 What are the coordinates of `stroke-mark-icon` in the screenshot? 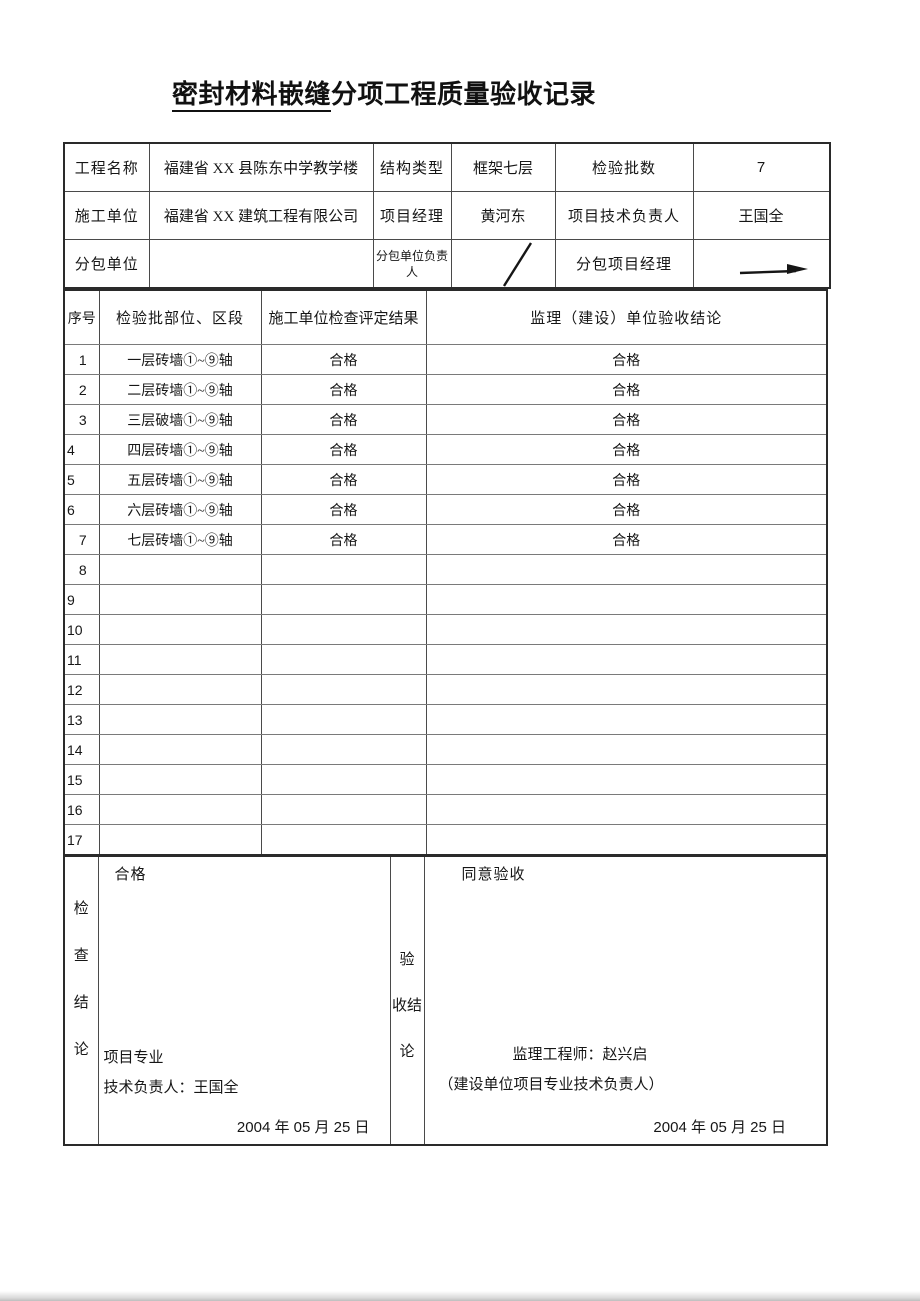 It's located at (773, 269).